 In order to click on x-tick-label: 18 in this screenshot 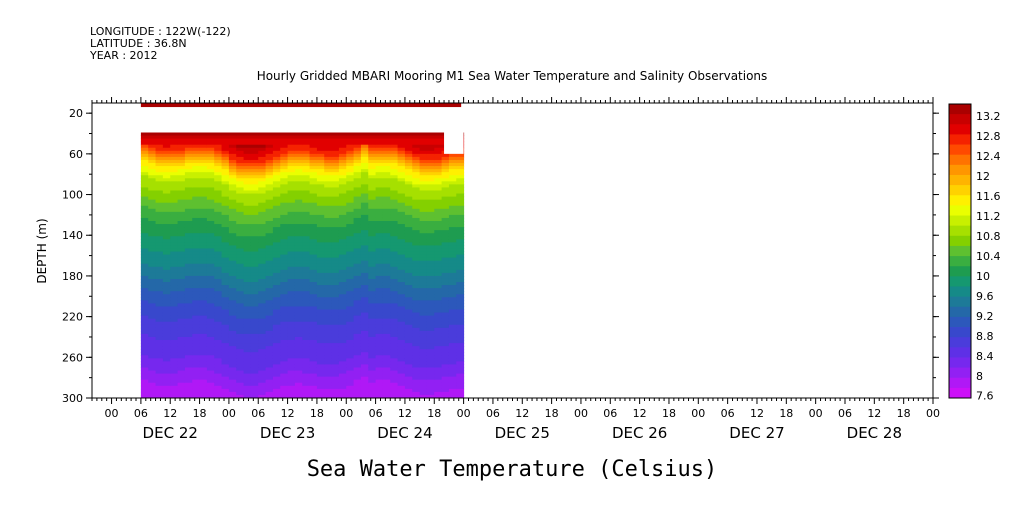, I will do `click(904, 413)`.